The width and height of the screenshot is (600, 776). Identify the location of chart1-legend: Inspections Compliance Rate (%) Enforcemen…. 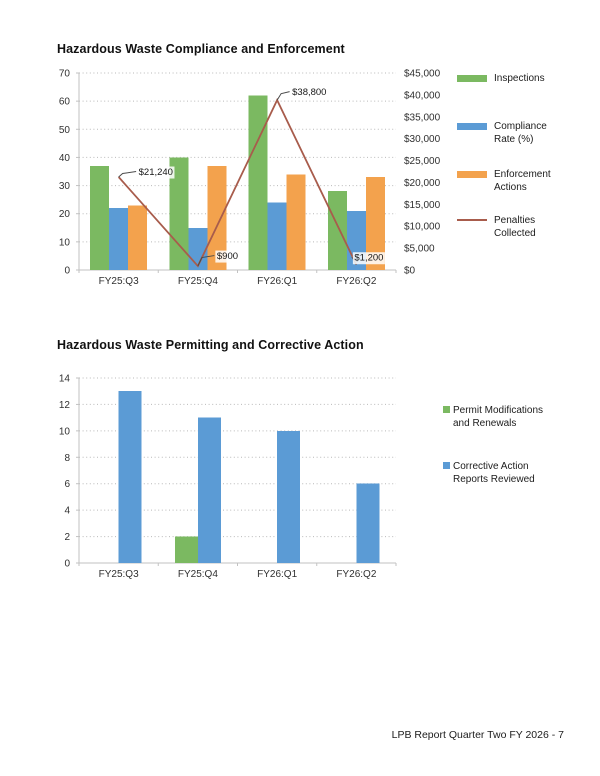
(527, 157).